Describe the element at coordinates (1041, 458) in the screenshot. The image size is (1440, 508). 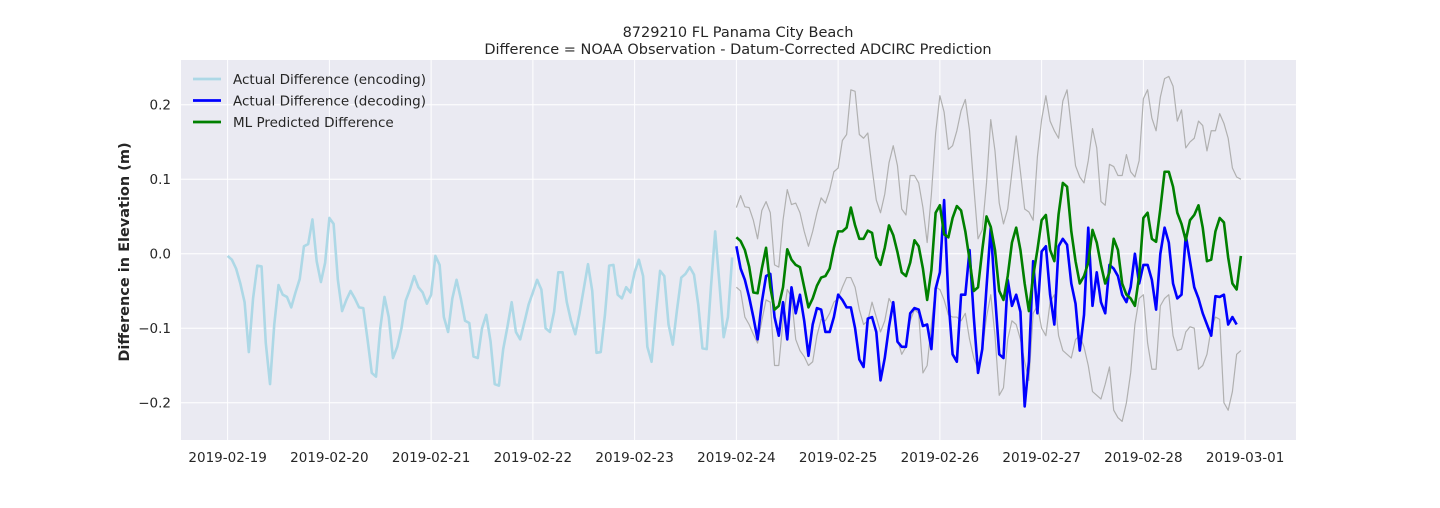
I see `x-tick-label: 2019-02-27` at that location.